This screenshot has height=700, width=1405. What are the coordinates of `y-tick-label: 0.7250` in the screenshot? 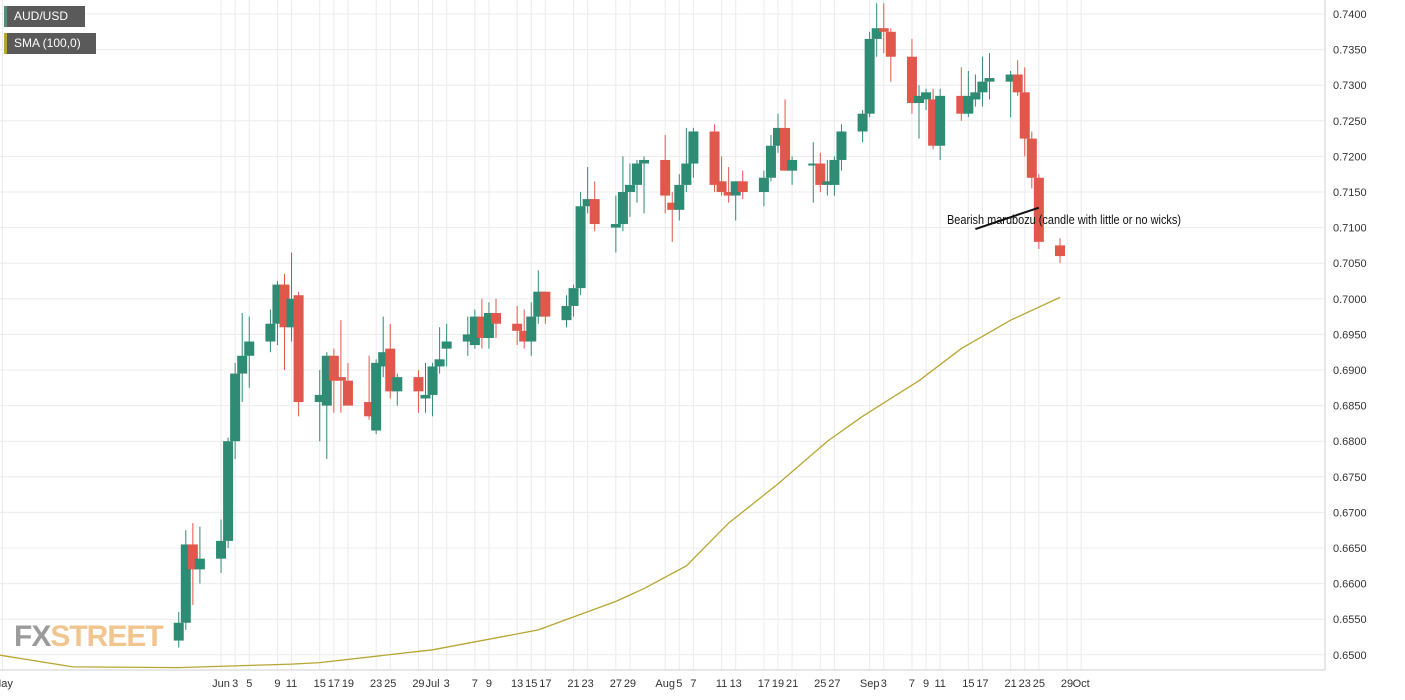 It's located at (1350, 122).